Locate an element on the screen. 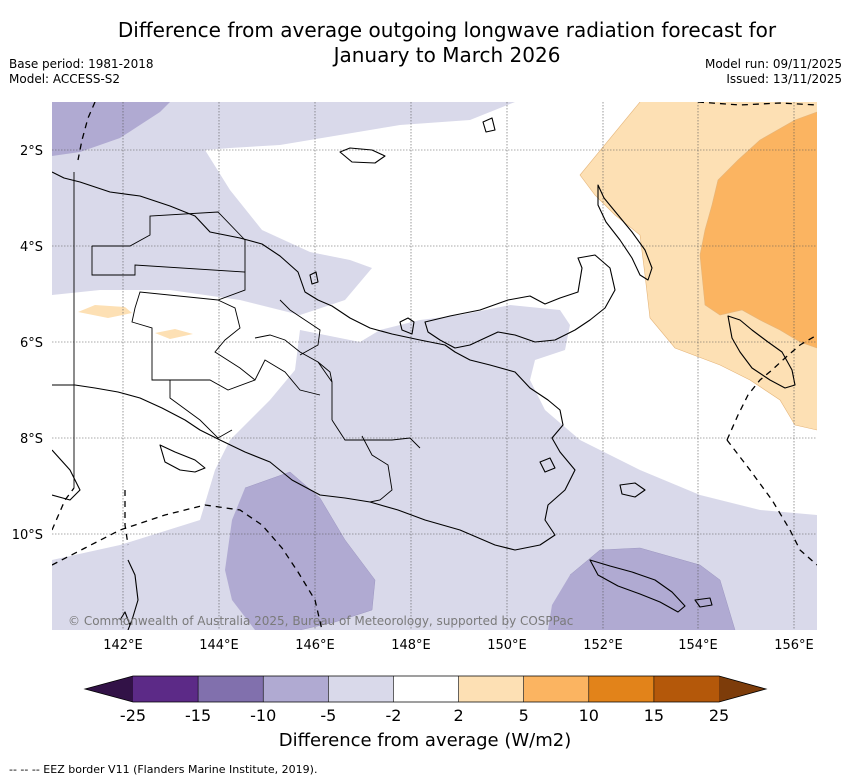 This screenshot has width=850, height=781. olr-zone-medium-purple-northwest is located at coordinates (111, 129).